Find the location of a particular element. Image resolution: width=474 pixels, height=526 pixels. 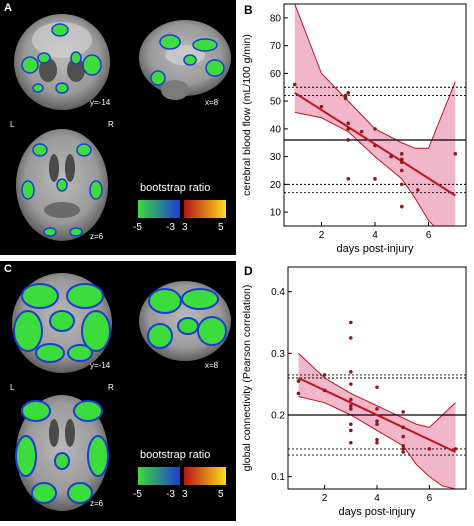

y-tick-label: 40 is located at coordinates (276, 129).